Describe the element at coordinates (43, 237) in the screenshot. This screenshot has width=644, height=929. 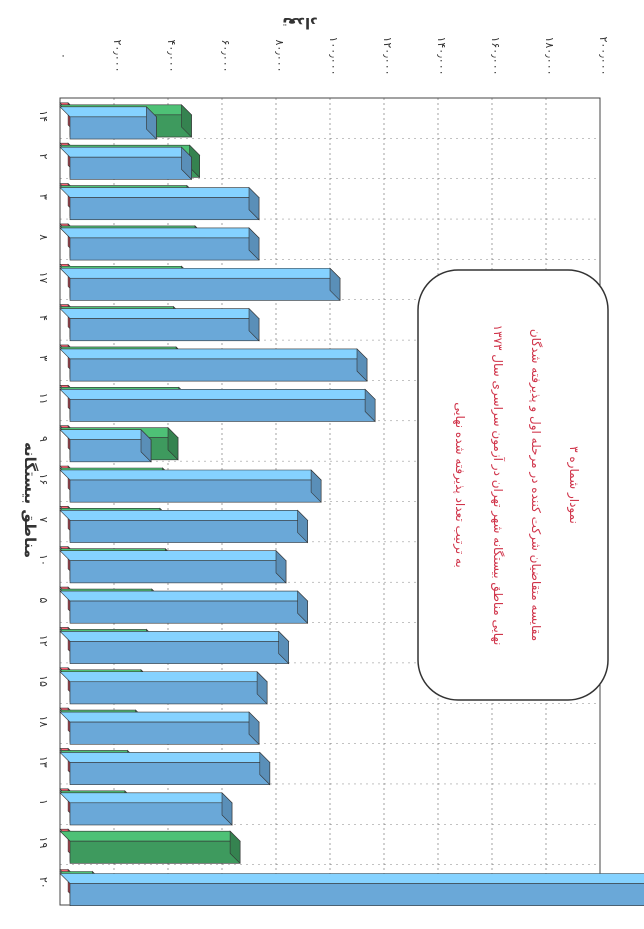
I see `category-label: ۸` at that location.